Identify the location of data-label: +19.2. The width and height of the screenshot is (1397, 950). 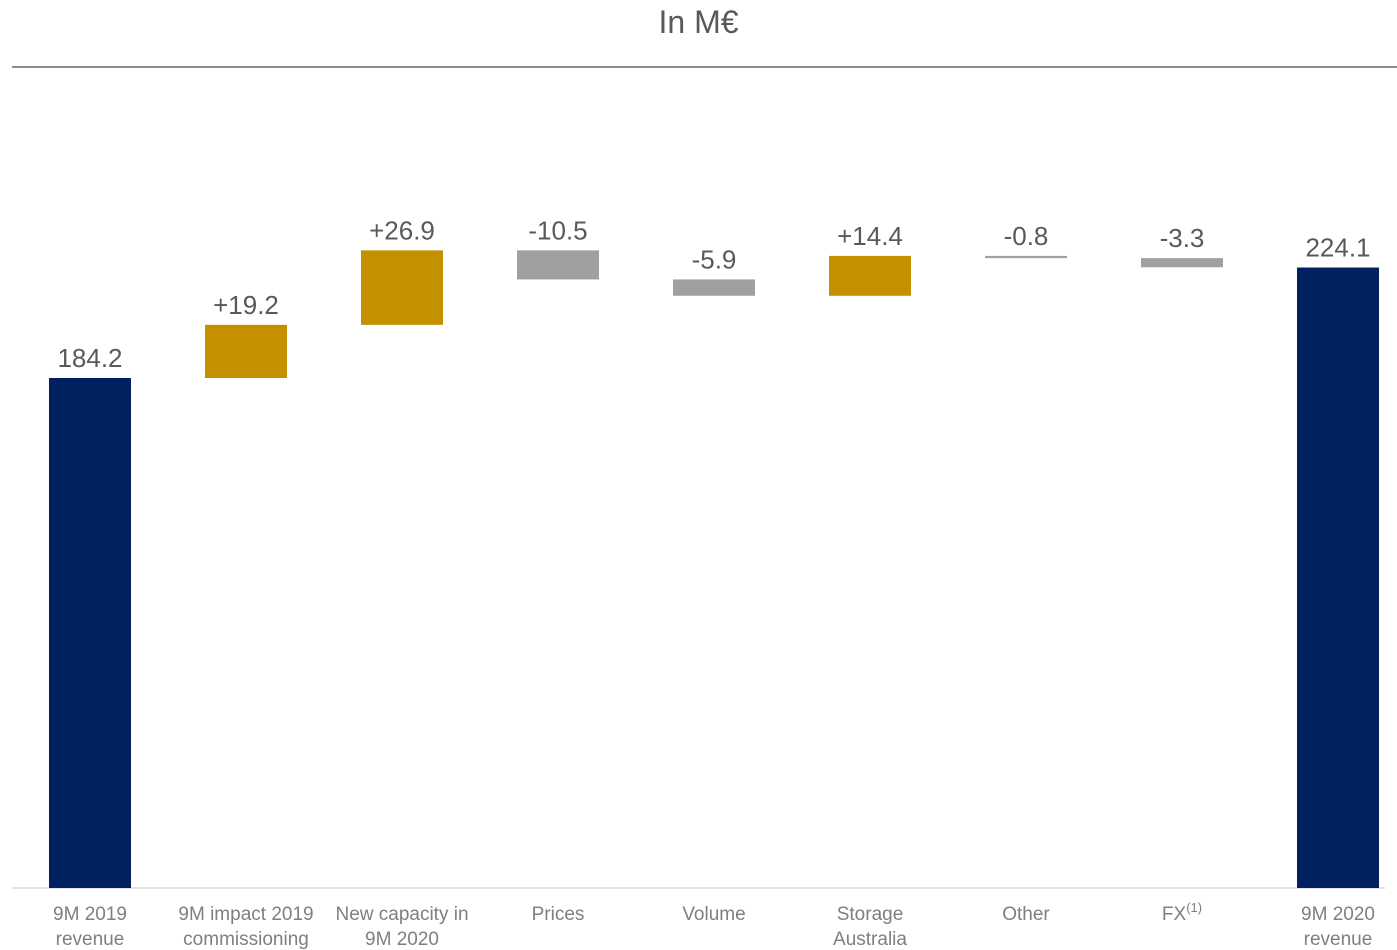
(246, 305).